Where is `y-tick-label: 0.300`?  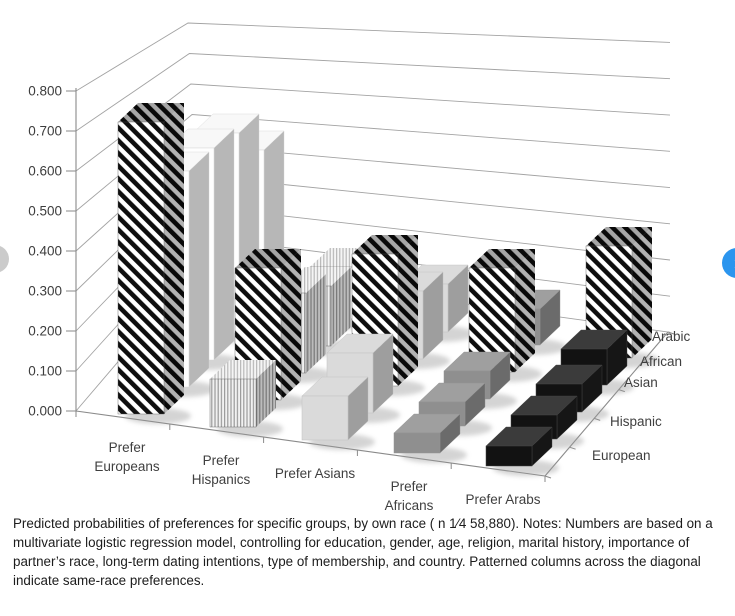 y-tick-label: 0.300 is located at coordinates (45, 291).